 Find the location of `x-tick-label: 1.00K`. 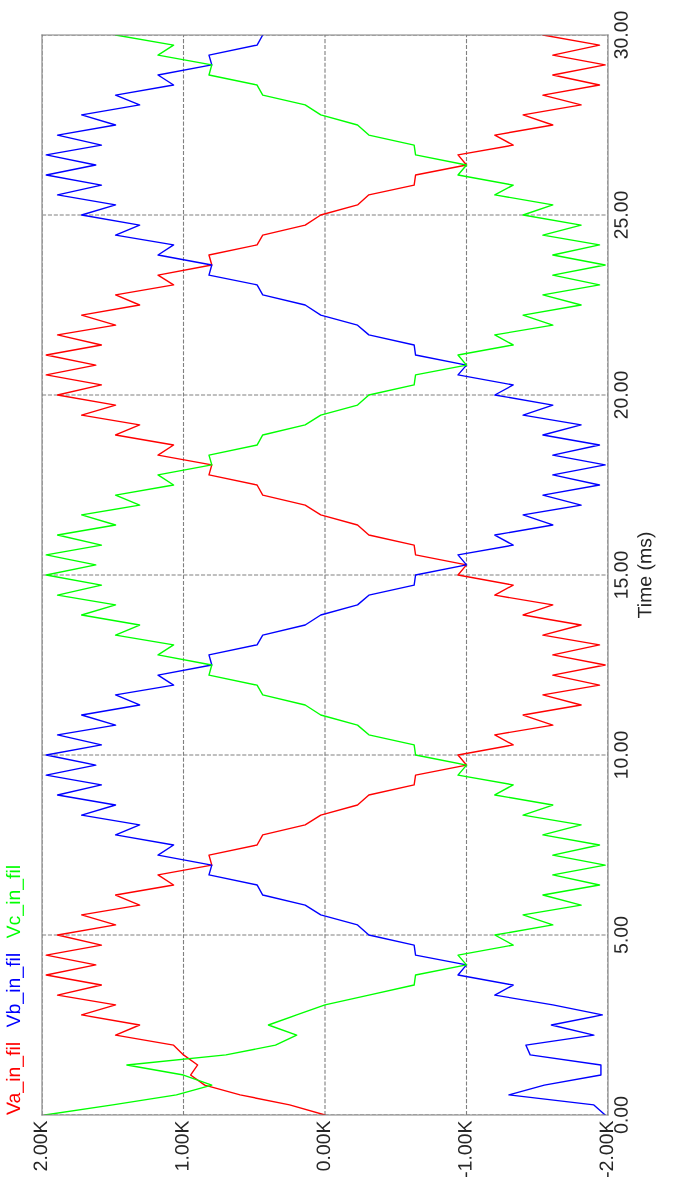

x-tick-label: 1.00K is located at coordinates (181, 1145).